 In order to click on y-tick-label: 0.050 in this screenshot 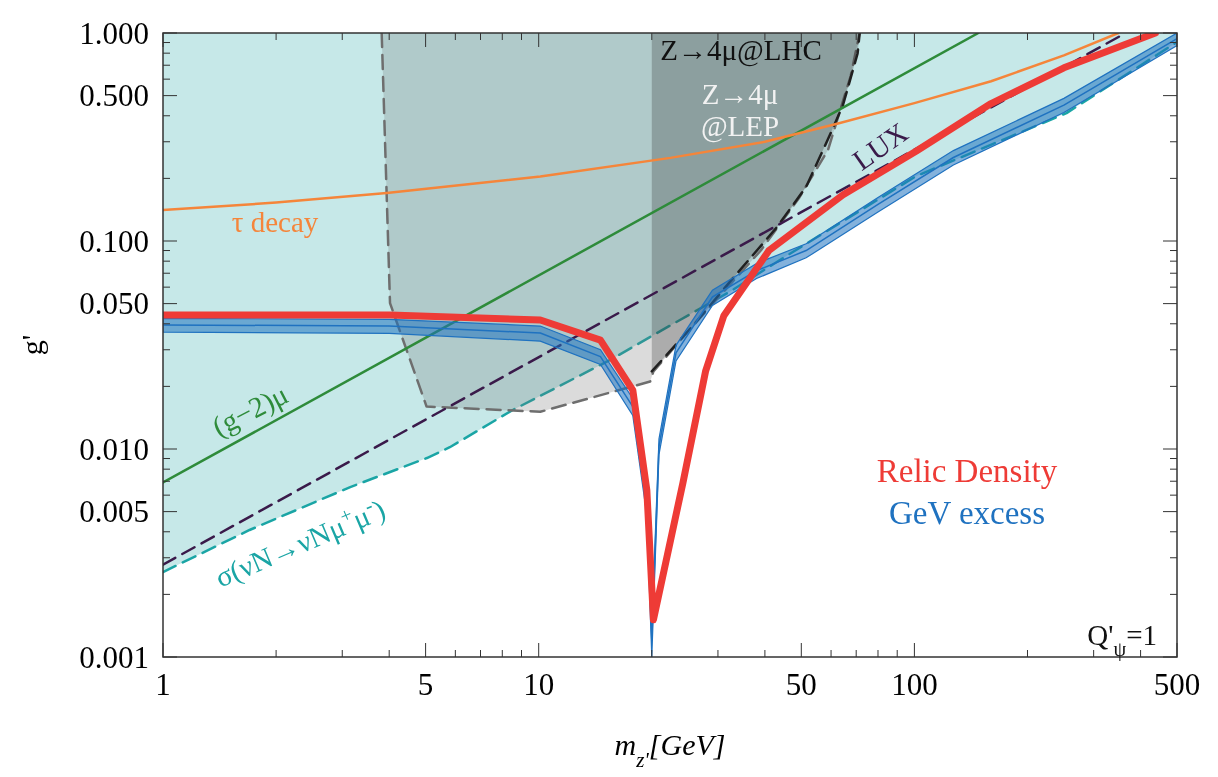, I will do `click(114, 304)`.